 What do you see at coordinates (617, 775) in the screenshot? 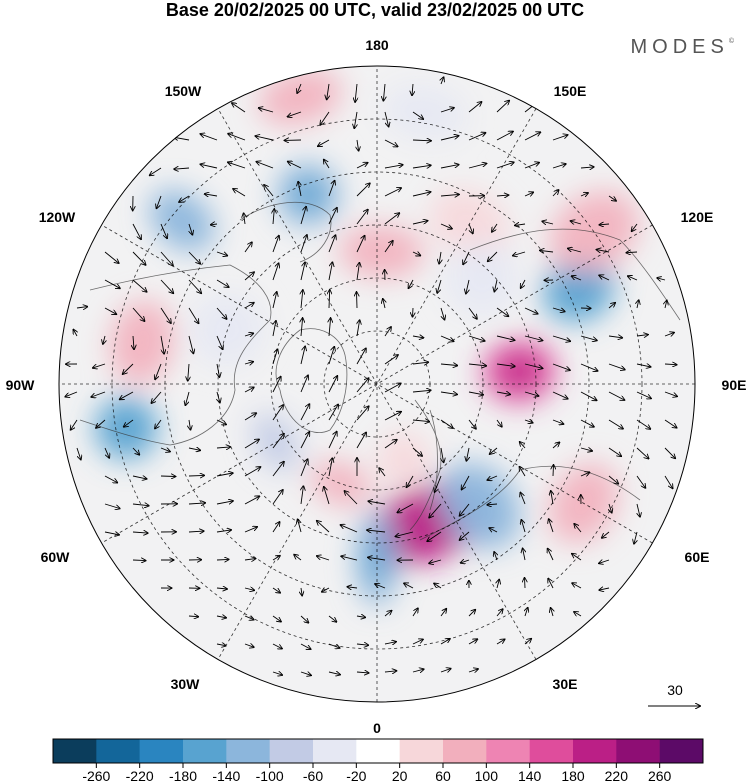
I see `colorbar-tick-label: 220` at bounding box center [617, 775].